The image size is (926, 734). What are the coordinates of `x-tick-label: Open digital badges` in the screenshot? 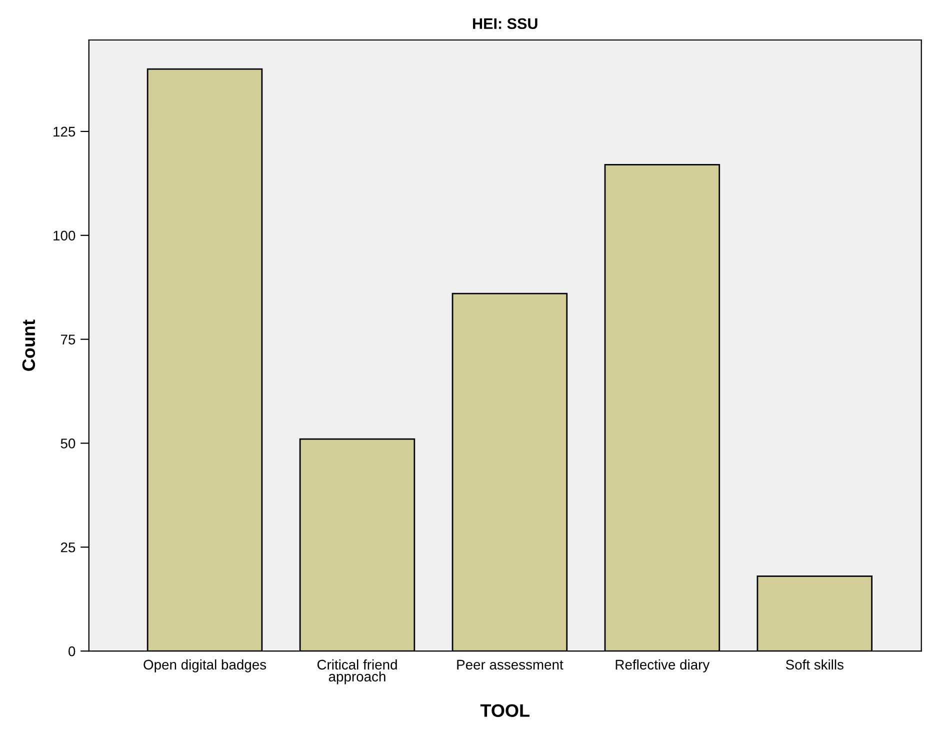 It's located at (205, 665).